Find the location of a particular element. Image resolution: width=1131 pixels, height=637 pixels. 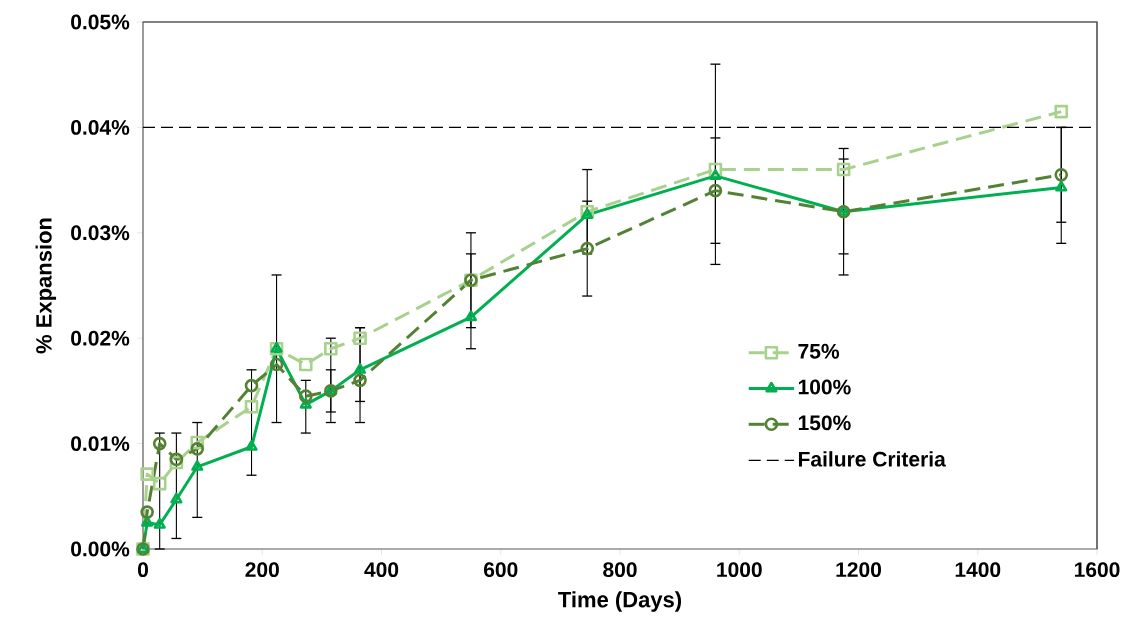

x-tick-label: 800 is located at coordinates (620, 570).